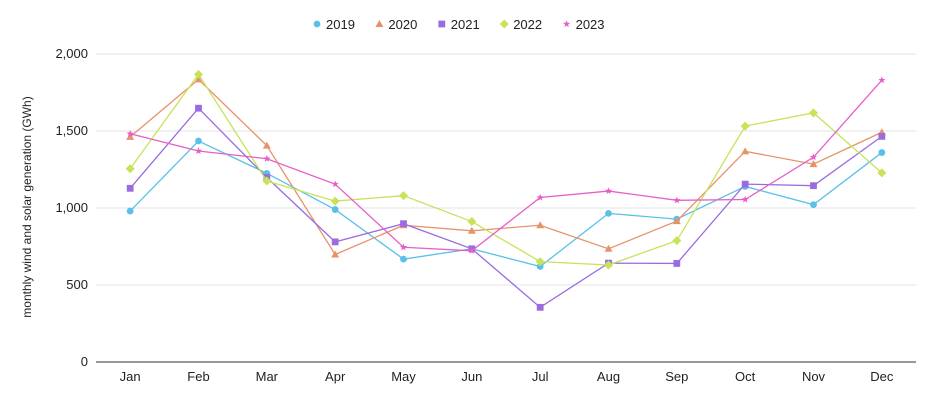  What do you see at coordinates (267, 376) in the screenshot?
I see `x-tick-label: Mar` at bounding box center [267, 376].